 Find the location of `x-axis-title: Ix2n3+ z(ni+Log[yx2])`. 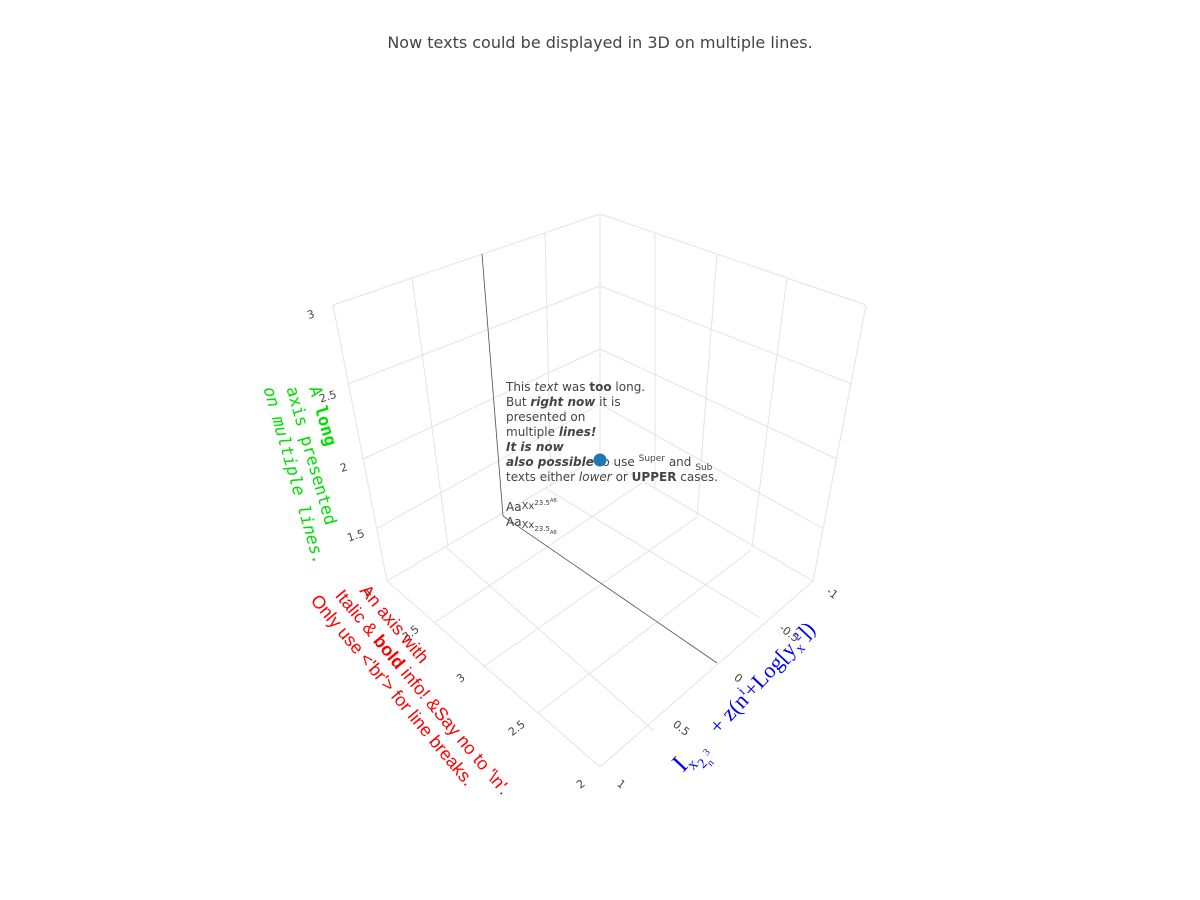

x-axis-title: Ix2n3+ z(ni+Log[yx2]) is located at coordinates (748, 700).